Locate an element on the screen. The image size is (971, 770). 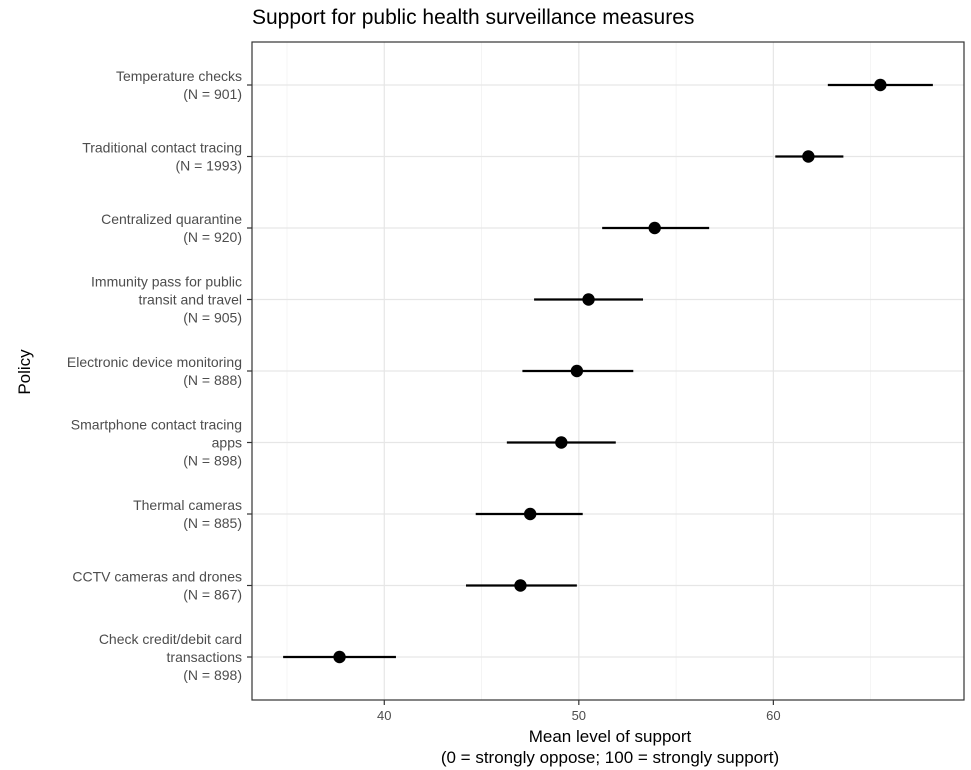
y-tick-label-line: (N = 901) is located at coordinates (212, 94).